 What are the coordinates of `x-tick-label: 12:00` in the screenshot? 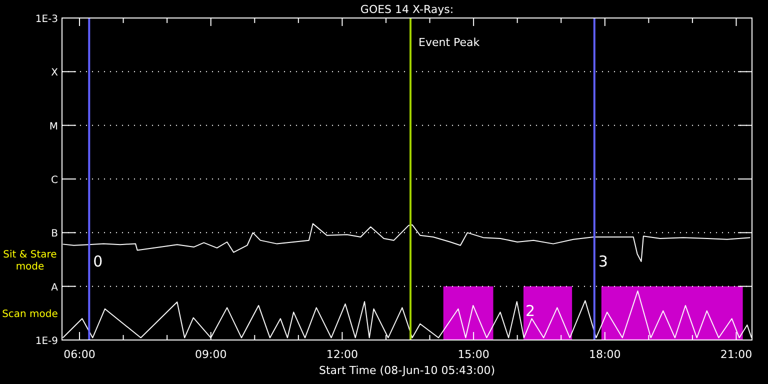 It's located at (342, 354).